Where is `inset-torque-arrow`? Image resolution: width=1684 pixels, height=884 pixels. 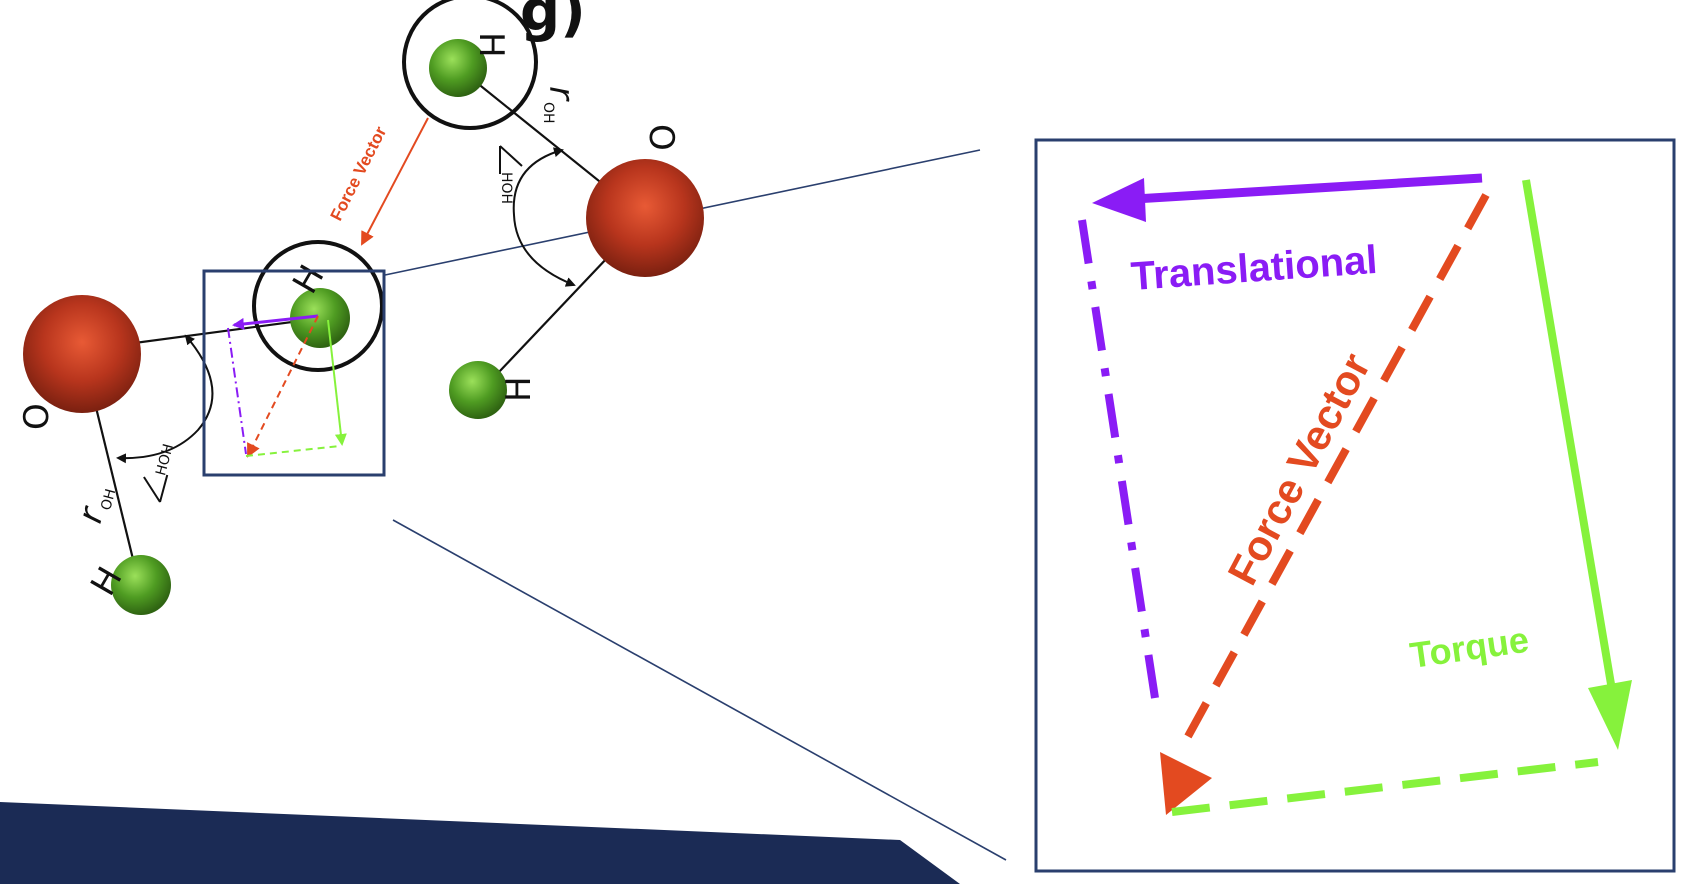 inset-torque-arrow is located at coordinates (1569, 435).